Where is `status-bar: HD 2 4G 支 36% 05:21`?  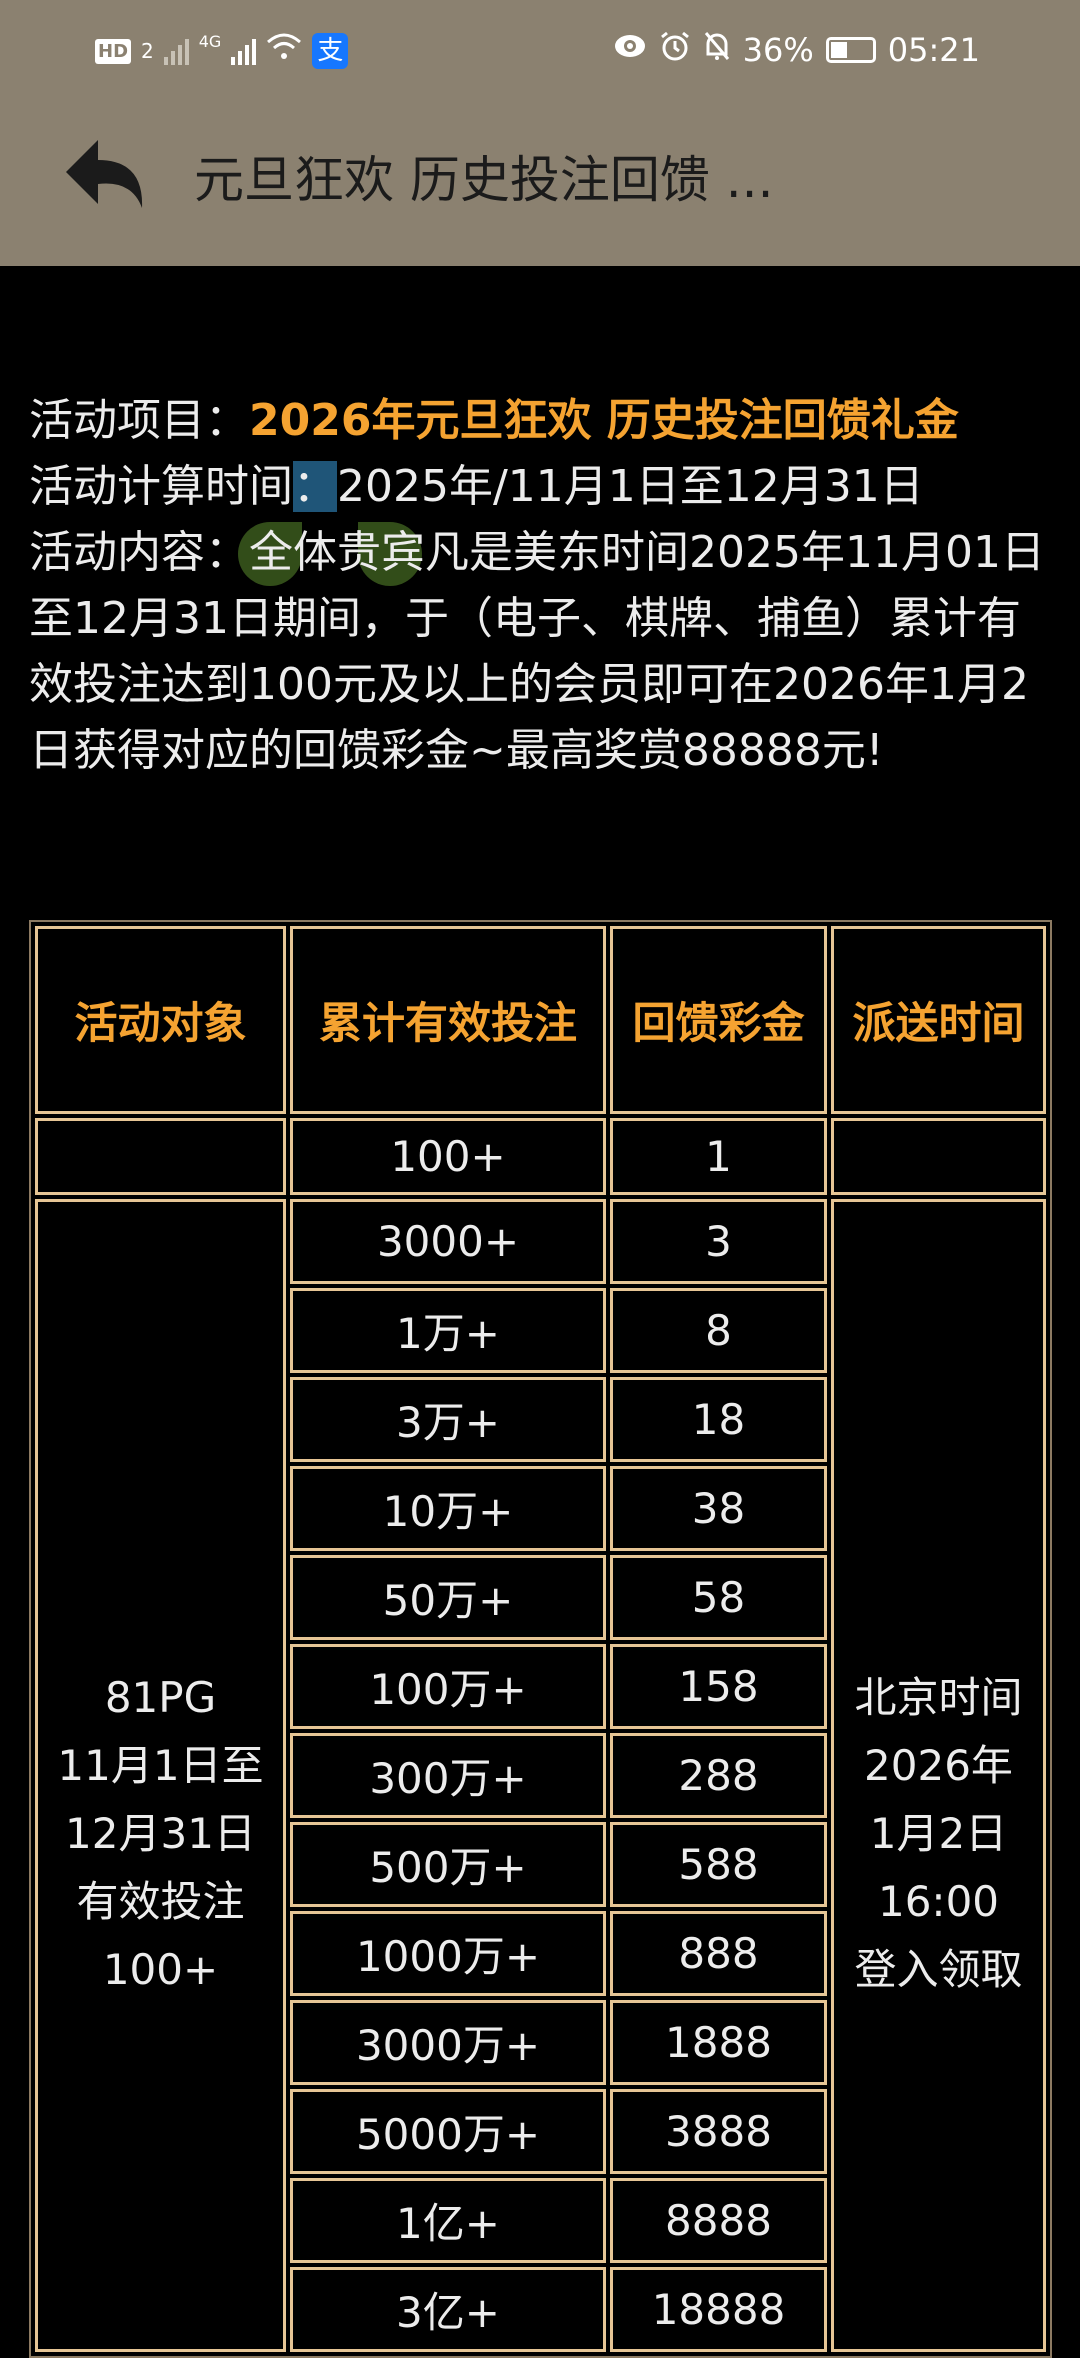
status-bar: HD 2 4G 支 36% 05:21 is located at coordinates (540, 50).